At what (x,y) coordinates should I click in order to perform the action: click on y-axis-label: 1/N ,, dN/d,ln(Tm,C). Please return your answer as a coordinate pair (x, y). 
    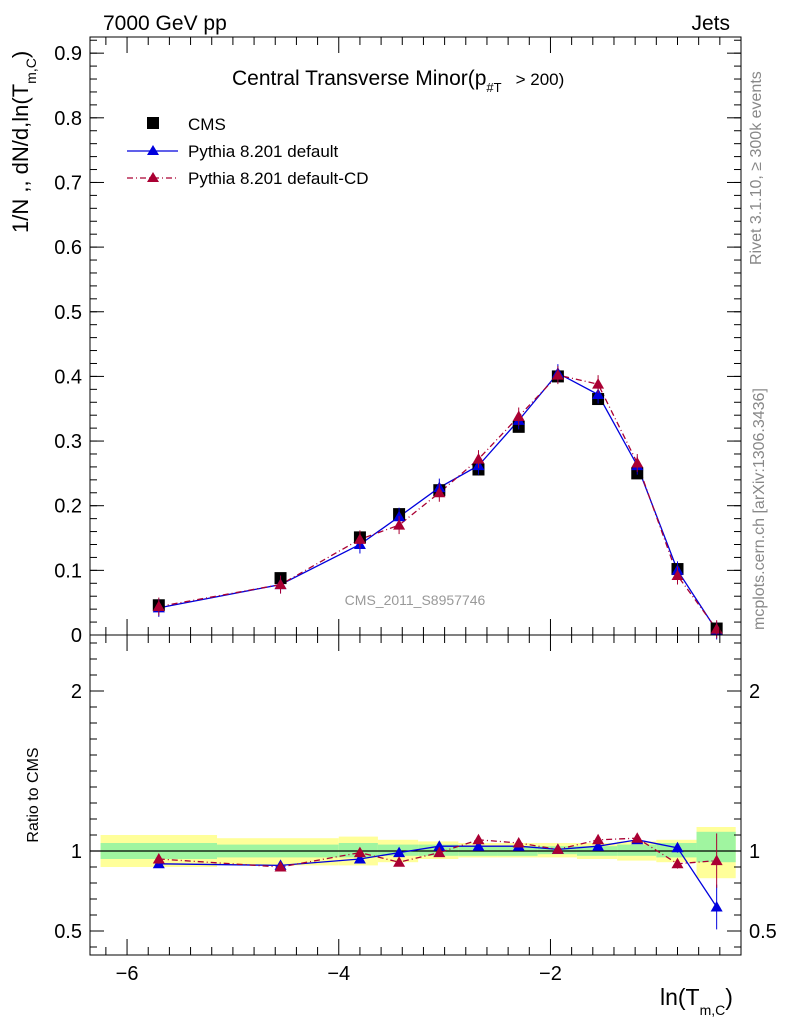
    Looking at the image, I should click on (23, 142).